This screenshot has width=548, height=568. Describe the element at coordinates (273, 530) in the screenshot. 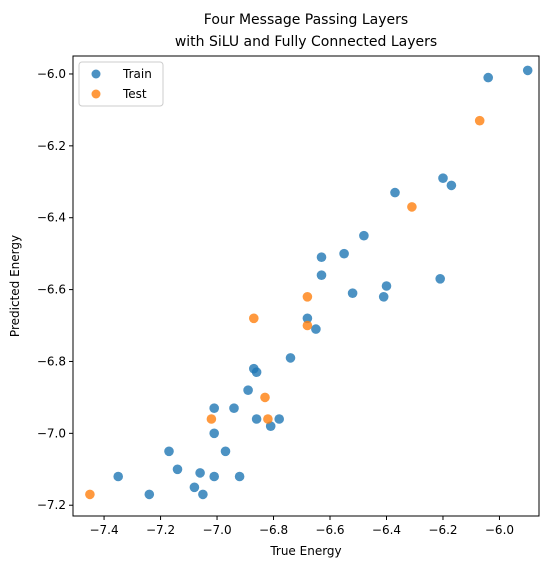

I see `x-tick-label: −6.8` at that location.